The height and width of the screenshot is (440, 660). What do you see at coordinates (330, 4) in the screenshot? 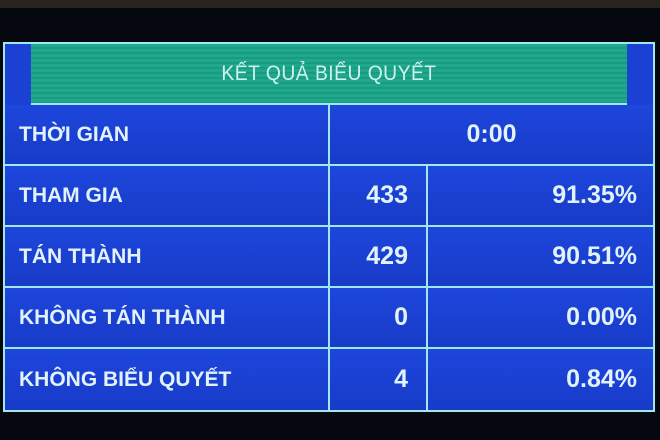
I see `frame-top` at bounding box center [330, 4].